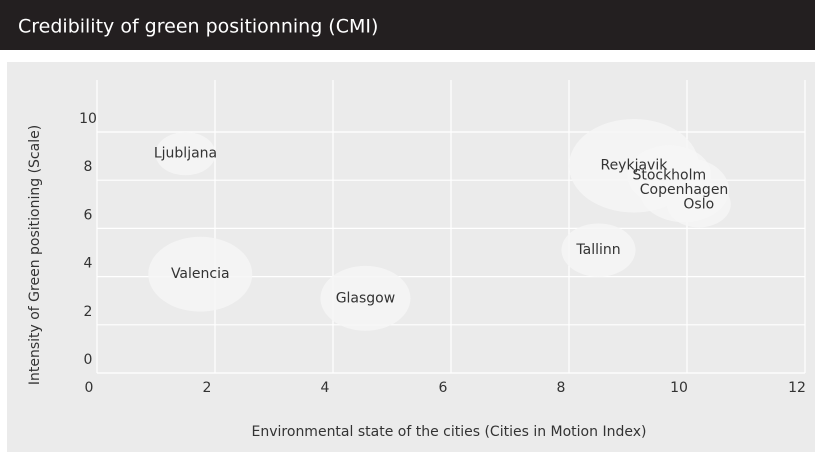  I want to click on y-tick-label: 0, so click(88, 360).